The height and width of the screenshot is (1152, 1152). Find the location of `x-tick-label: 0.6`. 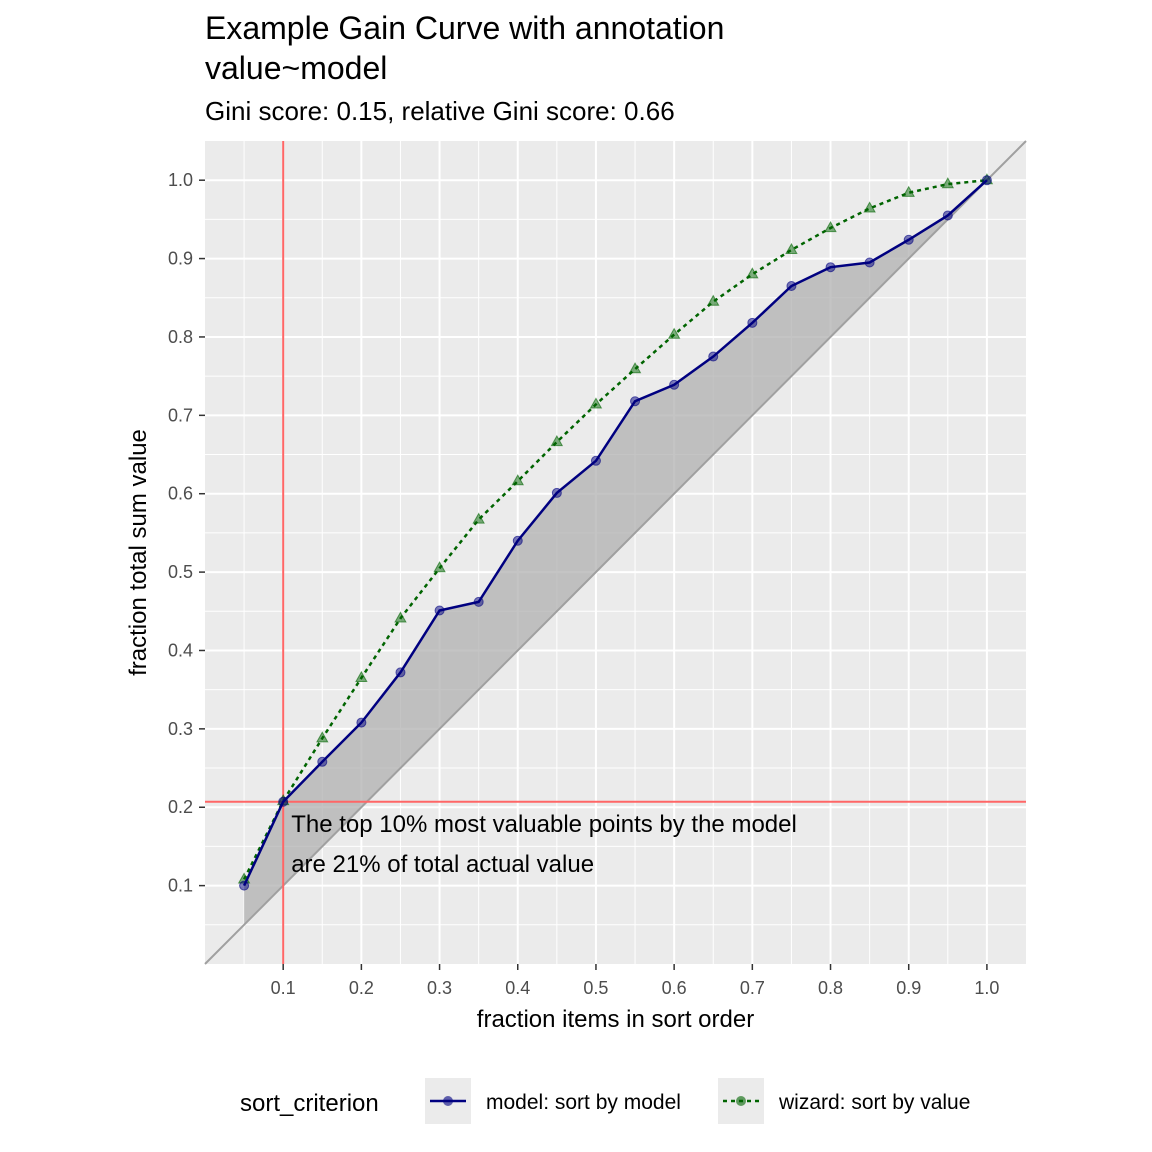

x-tick-label: 0.6 is located at coordinates (674, 988).